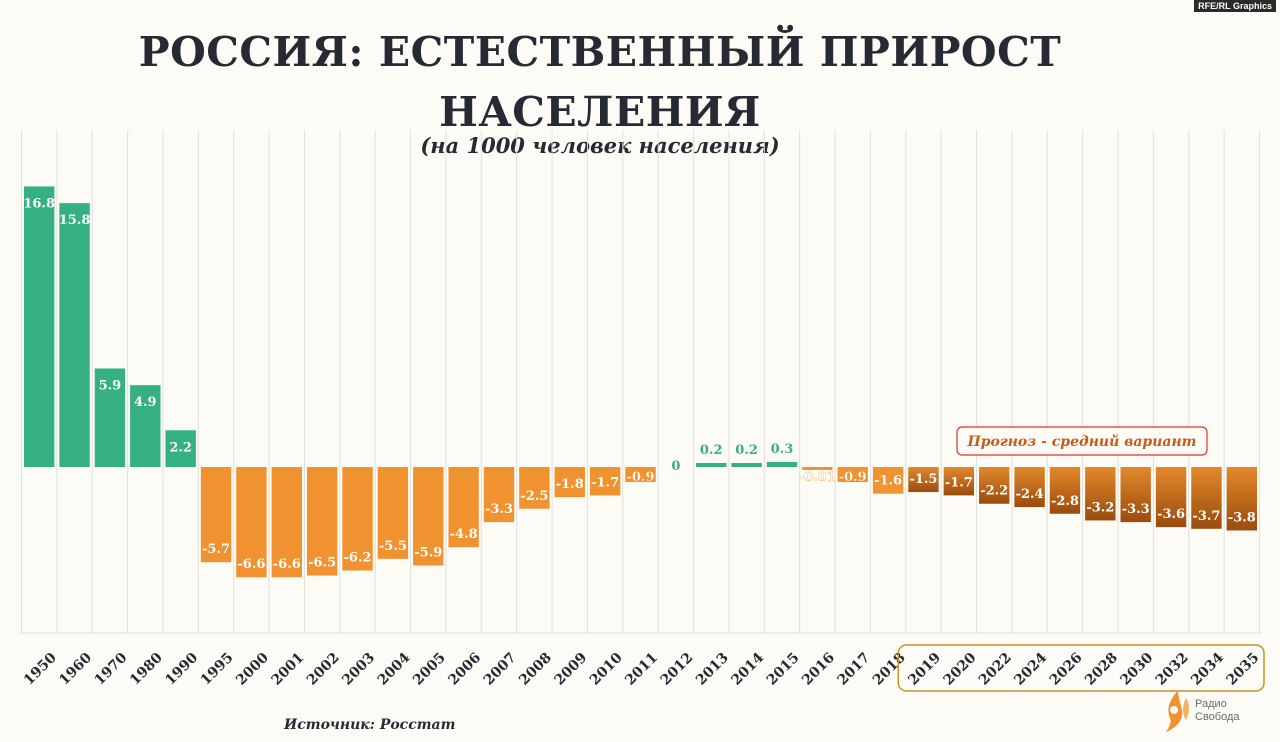 This screenshot has width=1280, height=742. Describe the element at coordinates (40, 669) in the screenshot. I see `tick-label-1950: 1950` at that location.